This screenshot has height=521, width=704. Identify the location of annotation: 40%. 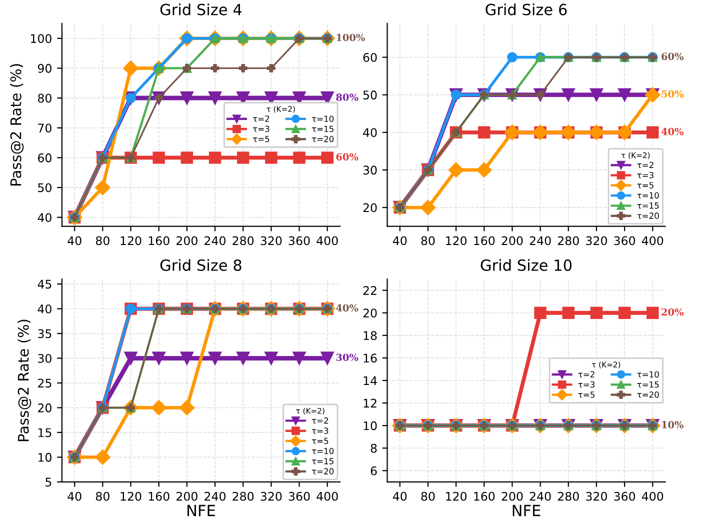
(672, 132).